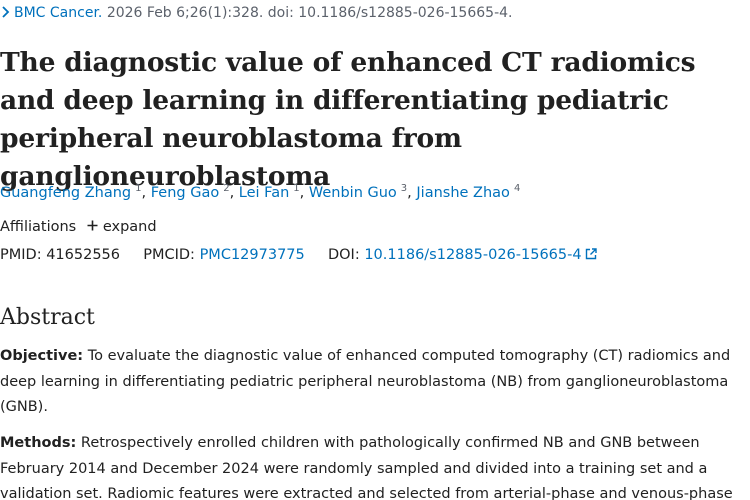 The height and width of the screenshot is (500, 750). I want to click on pmid-value: 41652556, so click(83, 255).